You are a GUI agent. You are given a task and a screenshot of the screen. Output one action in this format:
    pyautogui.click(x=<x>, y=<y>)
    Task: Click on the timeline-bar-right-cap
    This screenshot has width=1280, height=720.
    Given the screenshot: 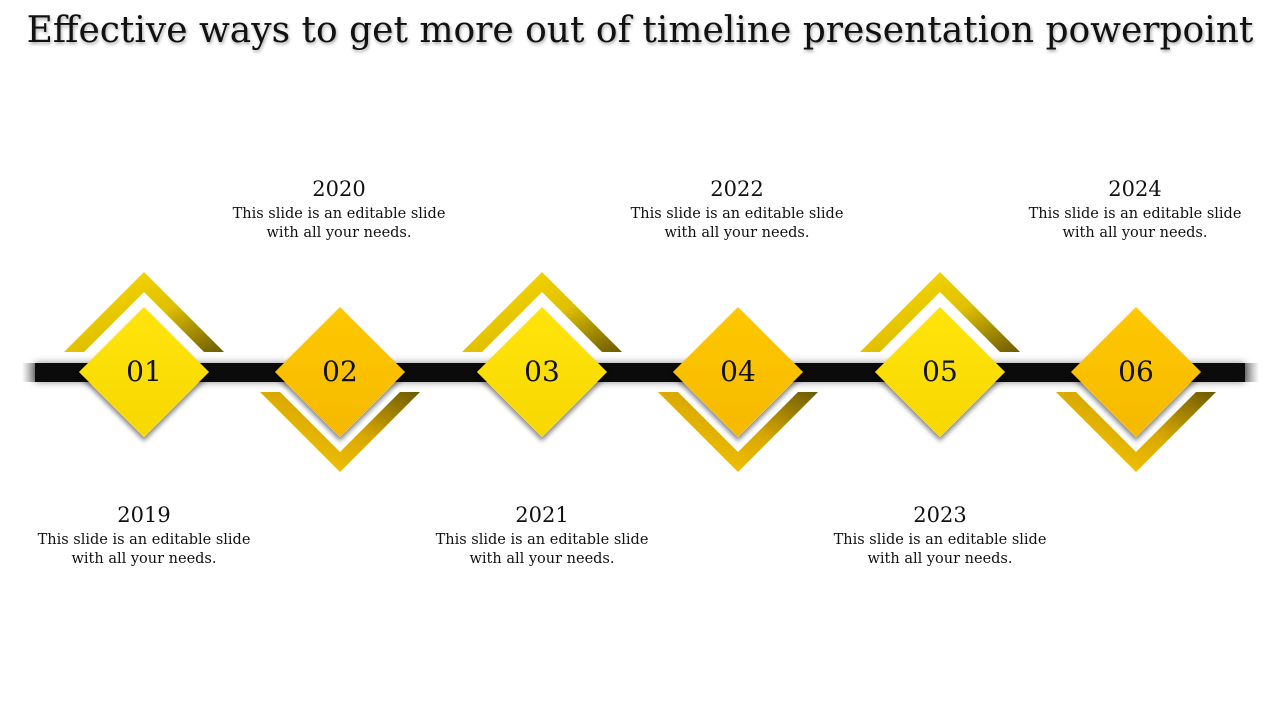 What is the action you would take?
    pyautogui.click(x=1252, y=372)
    